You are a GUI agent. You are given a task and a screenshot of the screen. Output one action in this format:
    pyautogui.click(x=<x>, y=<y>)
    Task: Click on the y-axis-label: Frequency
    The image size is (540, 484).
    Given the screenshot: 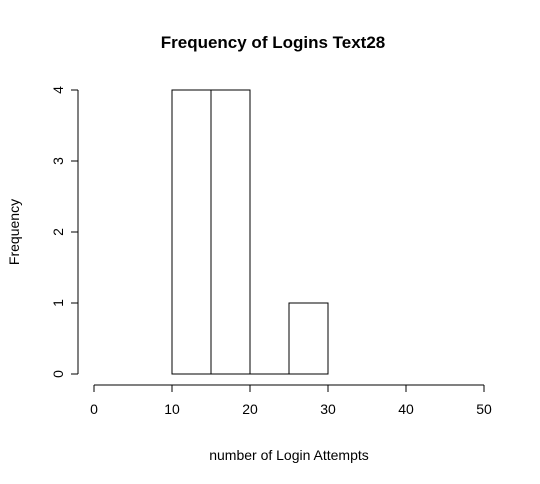 What is the action you would take?
    pyautogui.click(x=14, y=232)
    